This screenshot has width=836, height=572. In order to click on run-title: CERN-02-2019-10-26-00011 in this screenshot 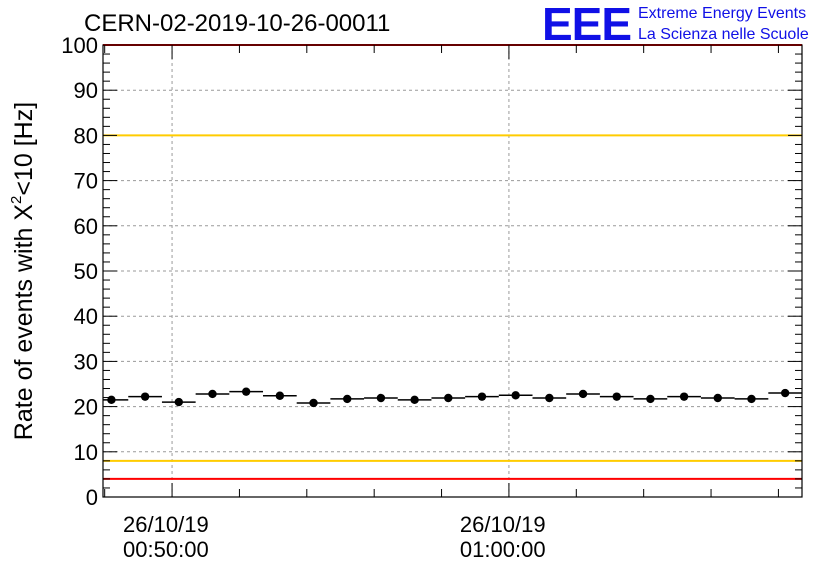, I will do `click(237, 23)`.